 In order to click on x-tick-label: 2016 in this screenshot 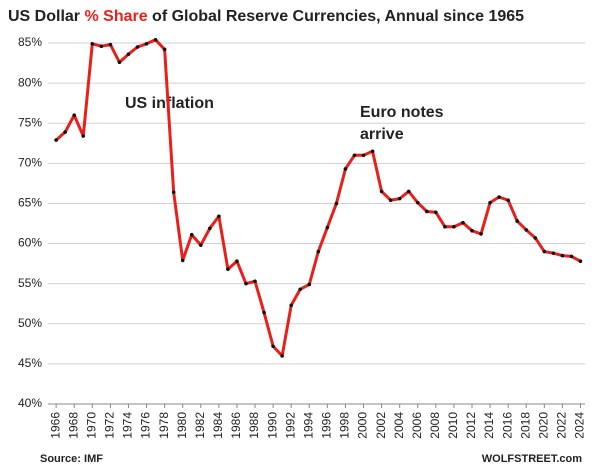, I will do `click(507, 425)`.